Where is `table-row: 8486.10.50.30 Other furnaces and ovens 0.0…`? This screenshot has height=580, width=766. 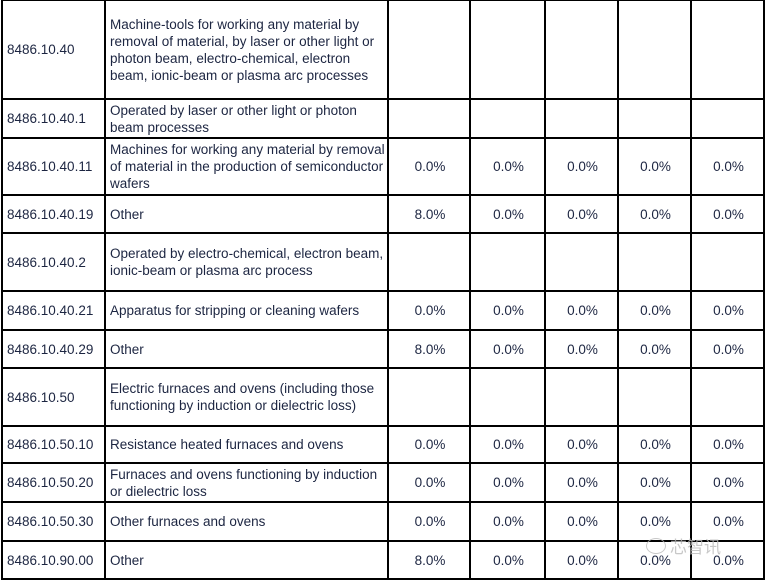 table-row: 8486.10.50.30 Other furnaces and ovens 0.0… is located at coordinates (383, 521).